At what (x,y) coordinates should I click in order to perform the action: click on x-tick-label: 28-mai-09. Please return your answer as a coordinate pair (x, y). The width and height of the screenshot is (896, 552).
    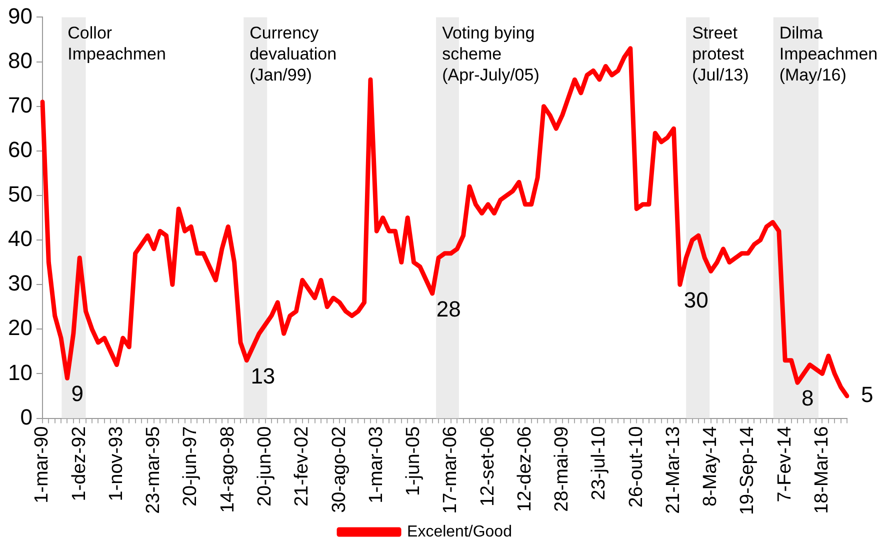
    Looking at the image, I should click on (562, 469).